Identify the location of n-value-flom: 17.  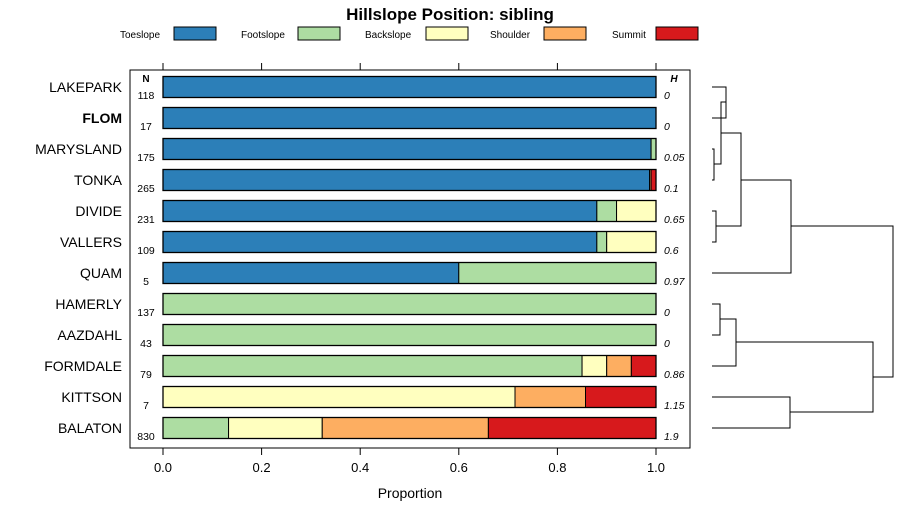
(146, 127).